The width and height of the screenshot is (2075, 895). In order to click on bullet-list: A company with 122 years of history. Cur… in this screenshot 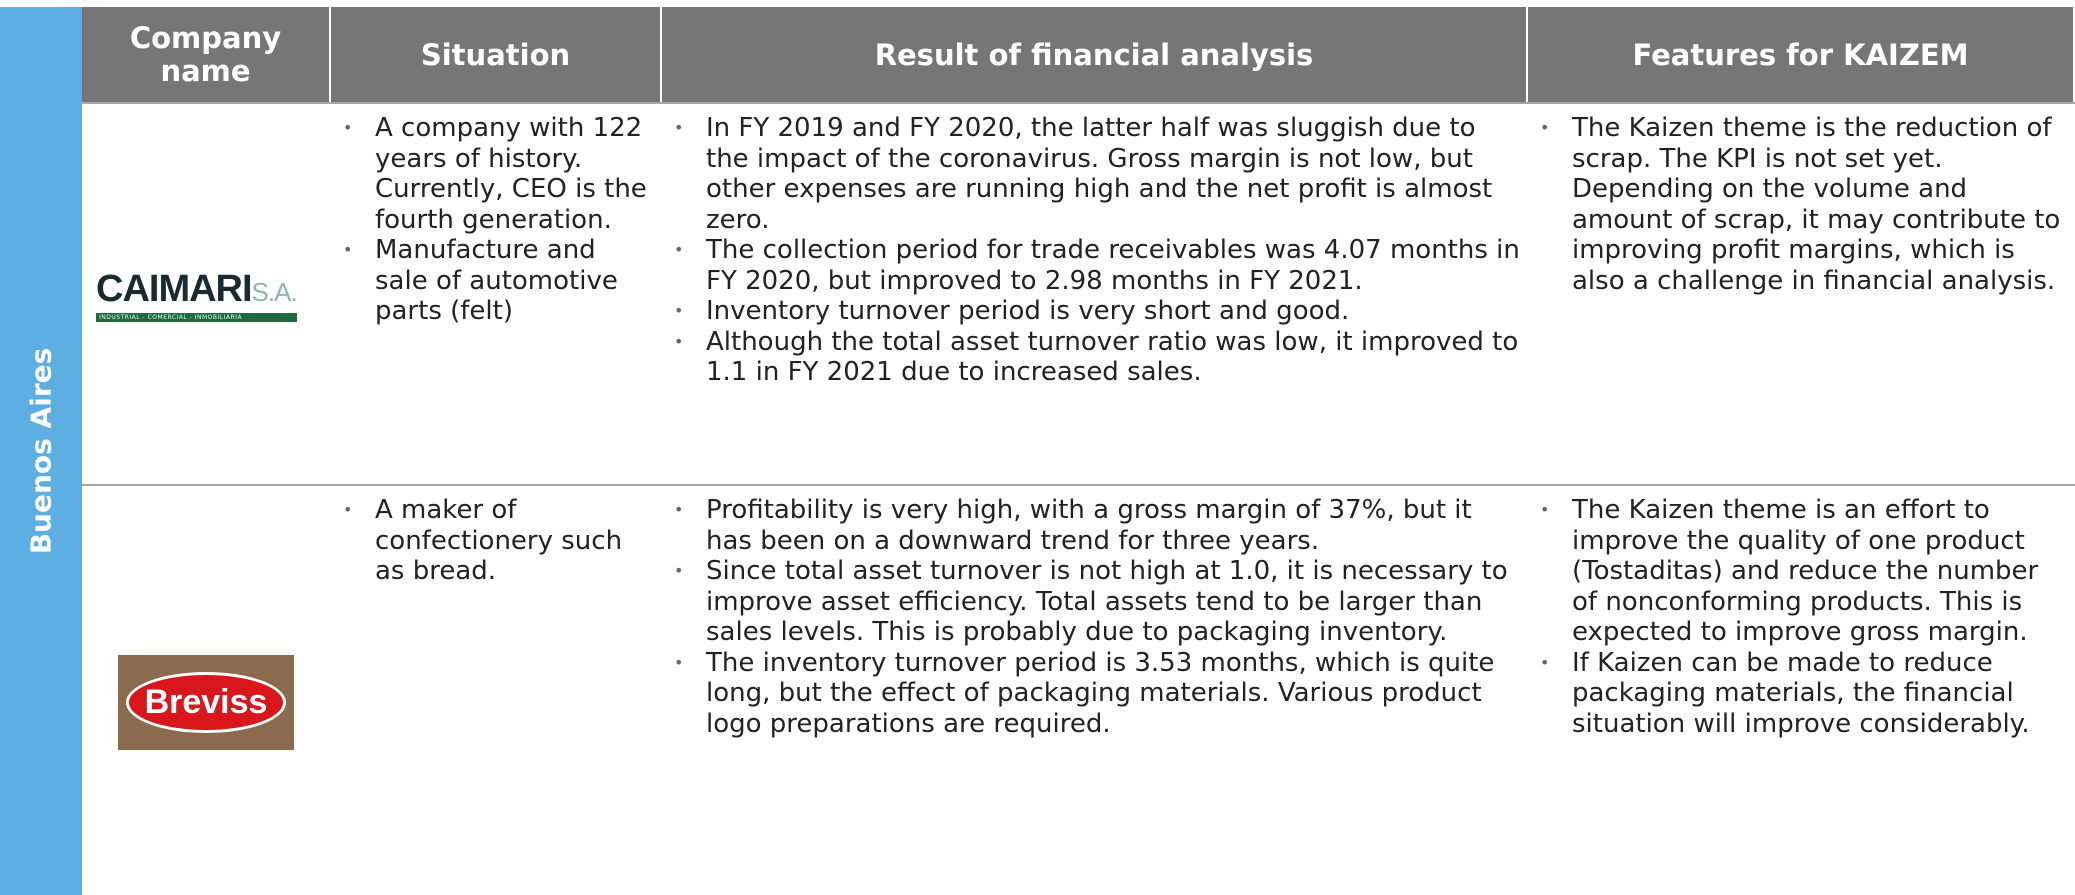, I will do `click(492, 220)`.